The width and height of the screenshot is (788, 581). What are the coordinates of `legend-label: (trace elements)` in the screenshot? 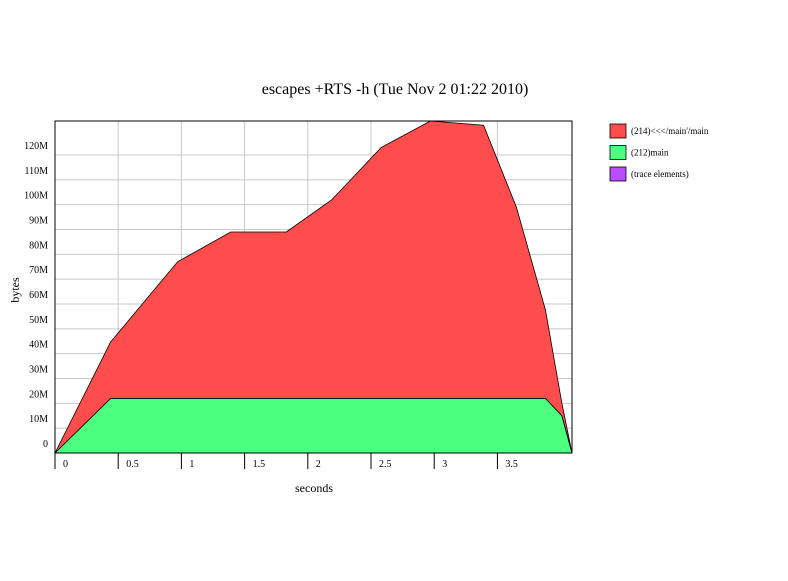 It's located at (660, 174).